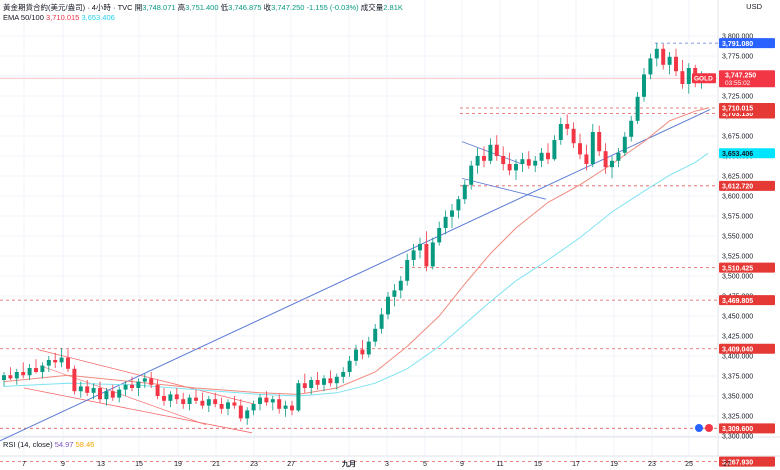  Describe the element at coordinates (28, 444) in the screenshot. I see `rsi-title: RSI (14, close)` at that location.